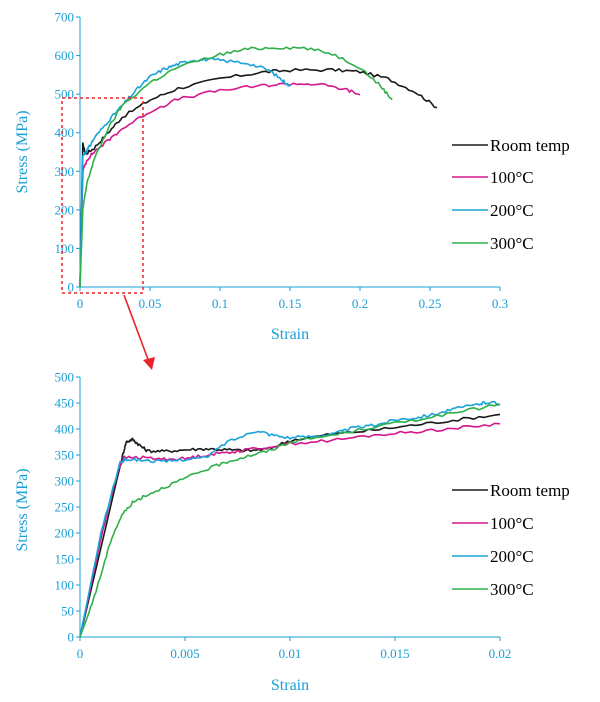  Describe the element at coordinates (290, 303) in the screenshot. I see `x-tick-label: 0.15` at that location.